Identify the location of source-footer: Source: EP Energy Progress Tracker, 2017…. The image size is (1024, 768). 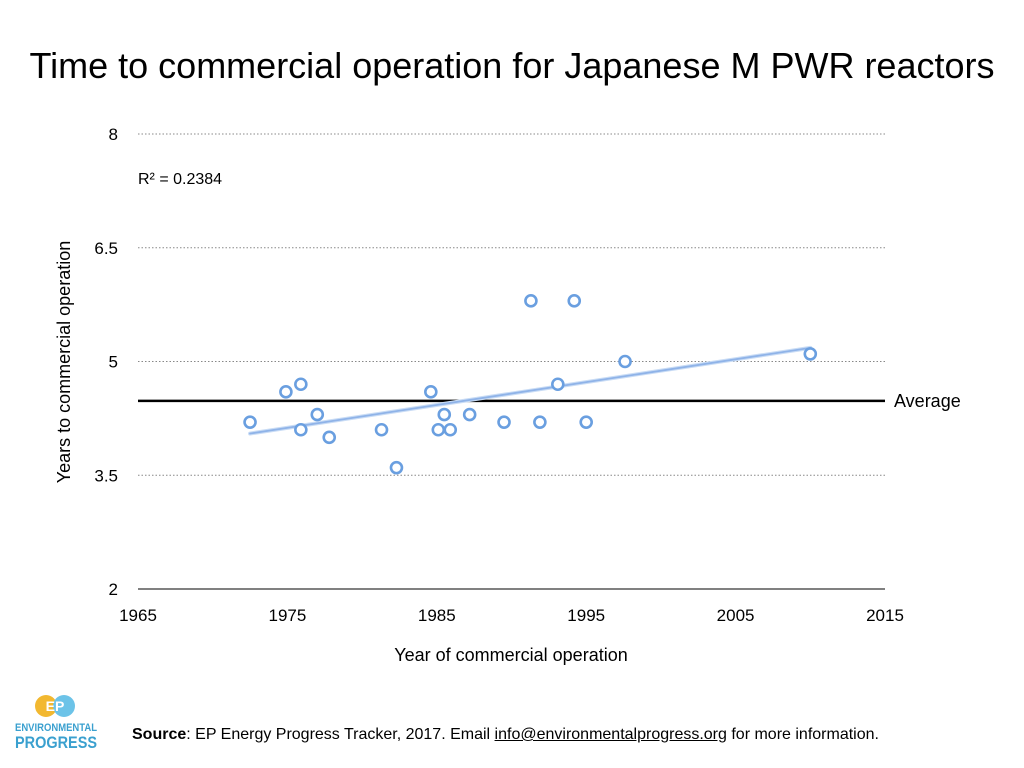
(505, 735).